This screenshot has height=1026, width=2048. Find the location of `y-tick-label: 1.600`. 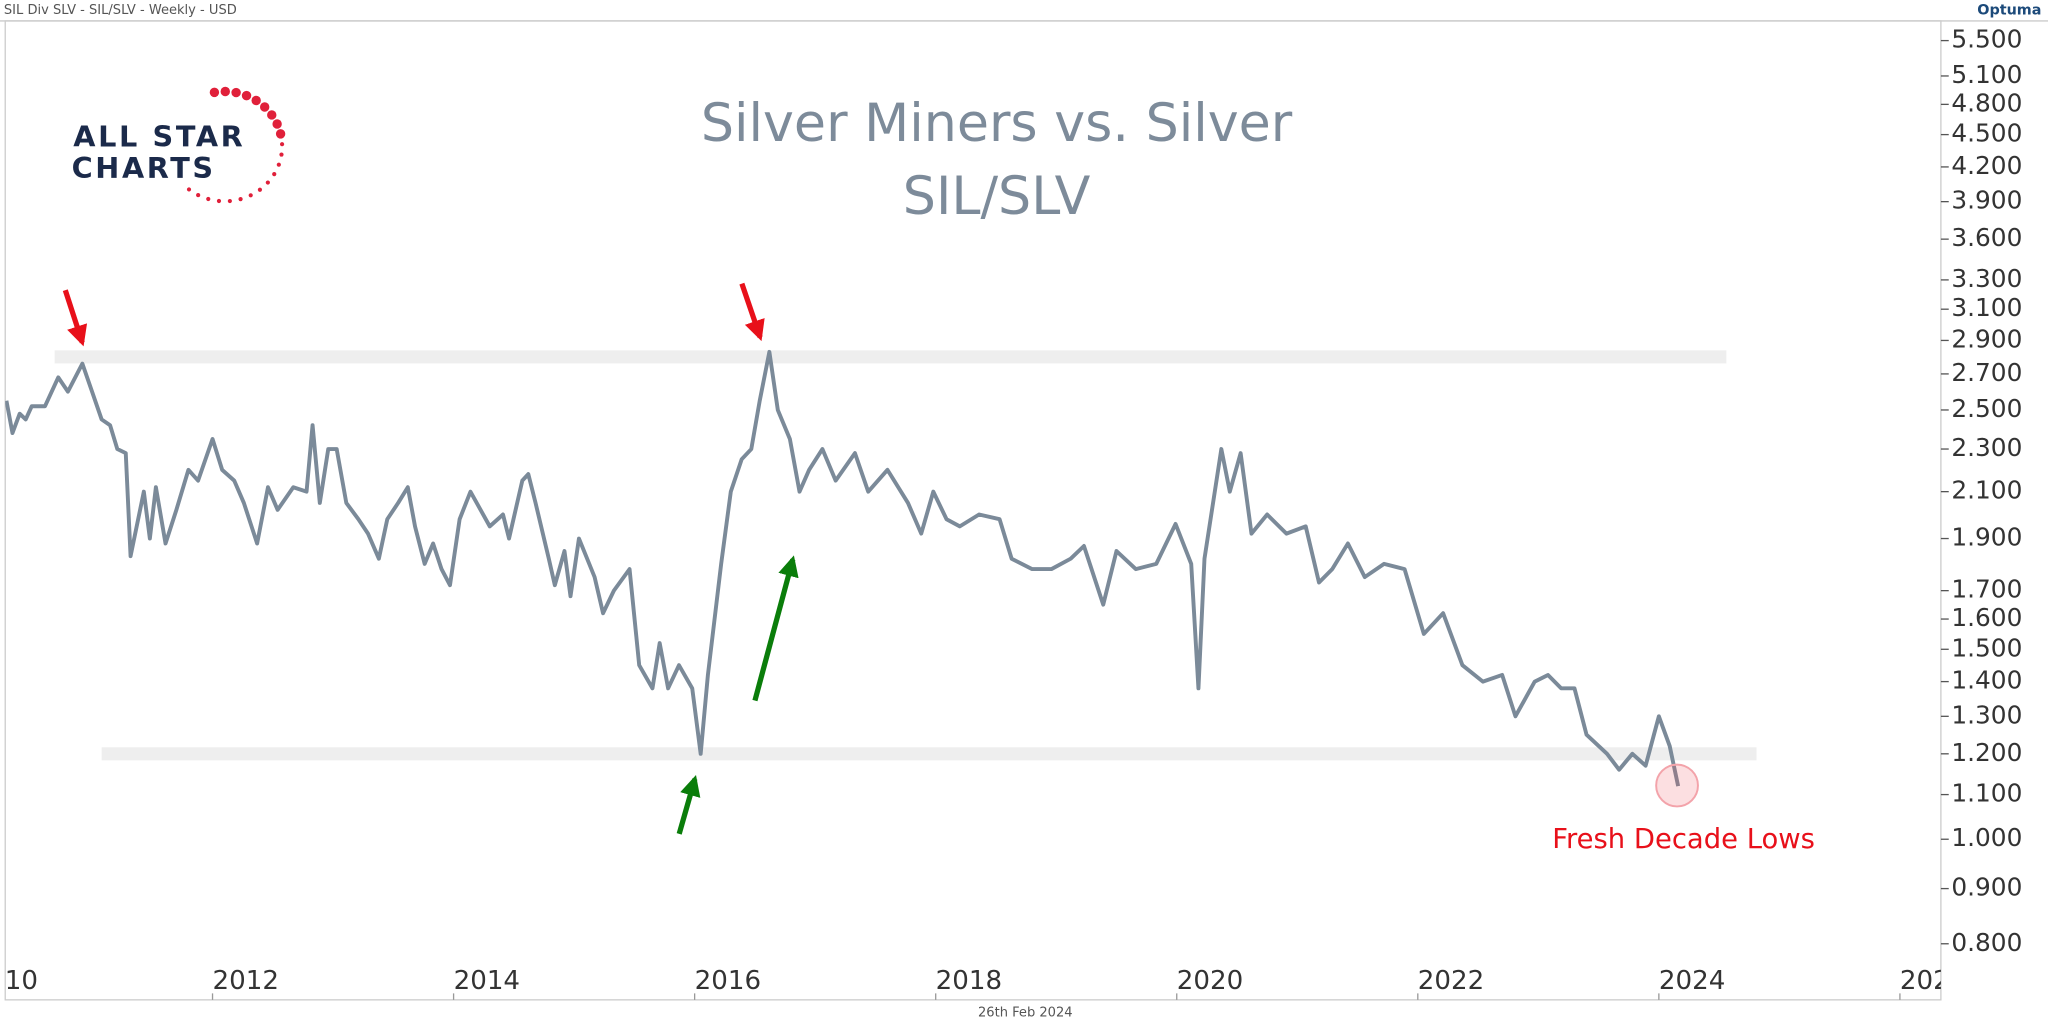

y-tick-label: 1.600 is located at coordinates (1986, 617).